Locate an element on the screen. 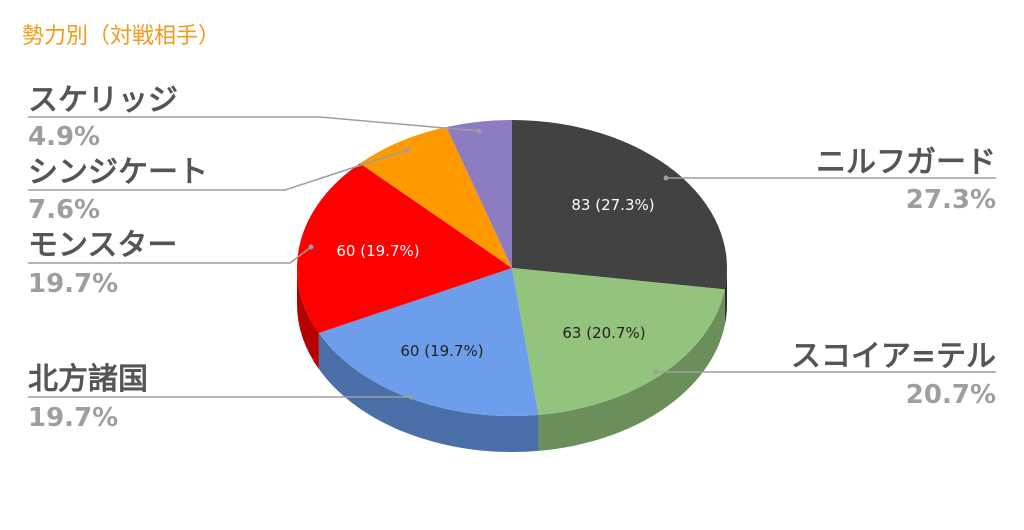 The height and width of the screenshot is (530, 1024). legend-category-label: ニルフガード is located at coordinates (906, 162).